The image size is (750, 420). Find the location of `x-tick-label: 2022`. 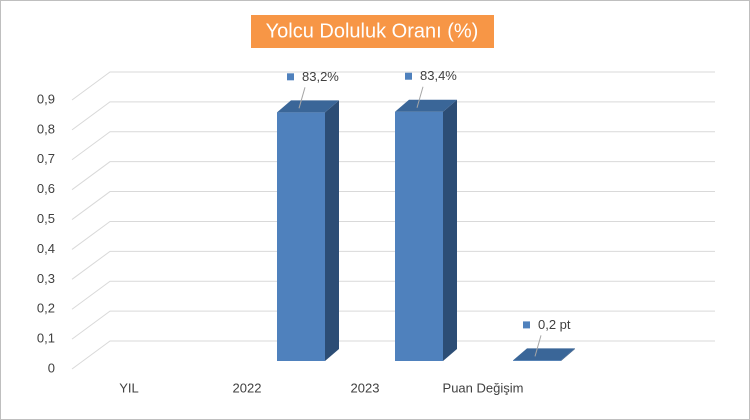

x-tick-label: 2022 is located at coordinates (247, 387).